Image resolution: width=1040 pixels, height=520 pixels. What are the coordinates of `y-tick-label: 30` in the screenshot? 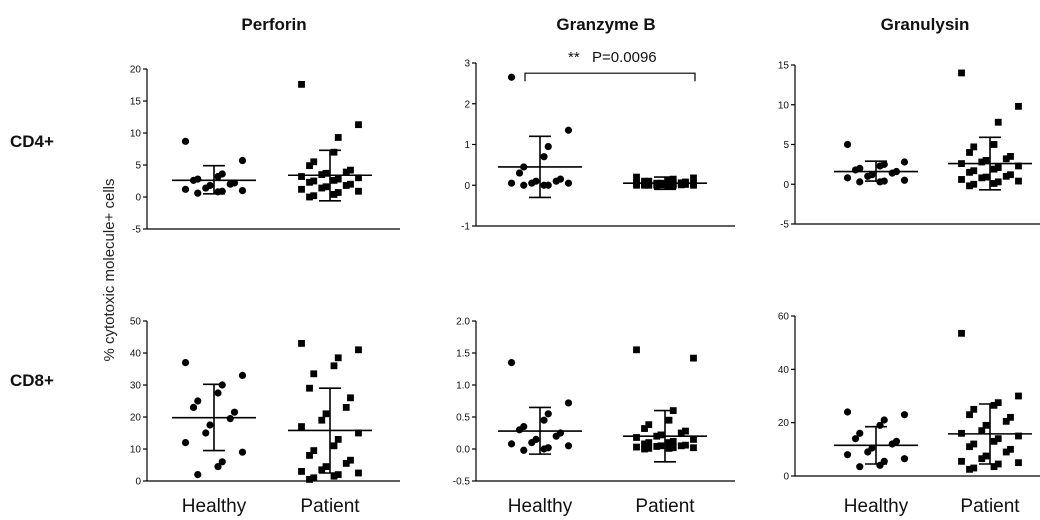 It's located at (136, 386).